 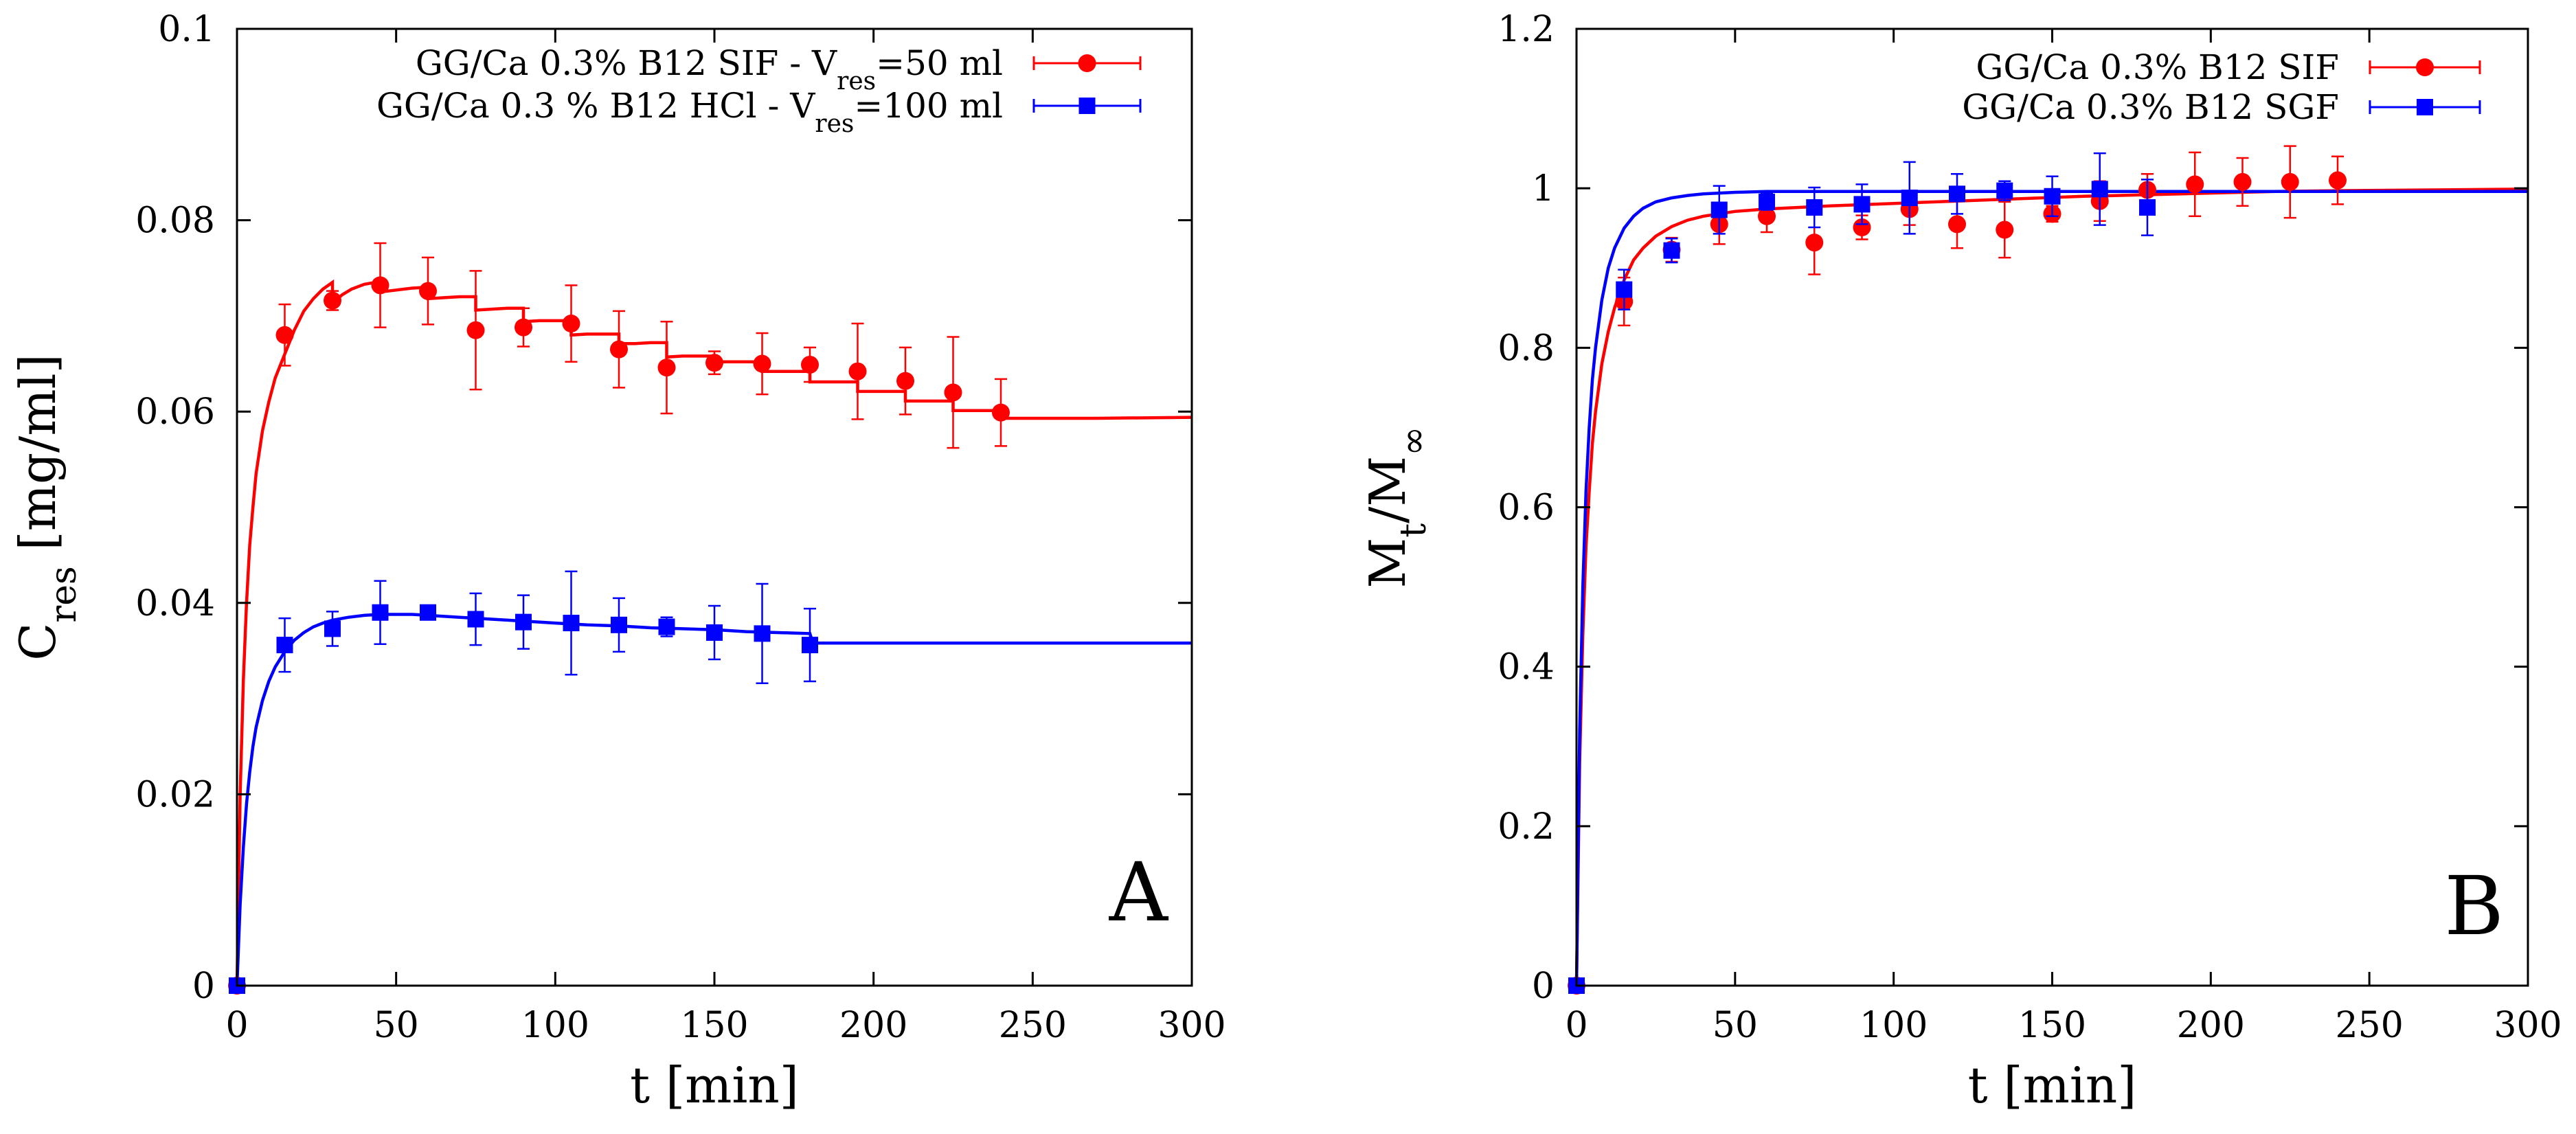 I want to click on y-tick-label: 0.02, so click(x=175, y=795).